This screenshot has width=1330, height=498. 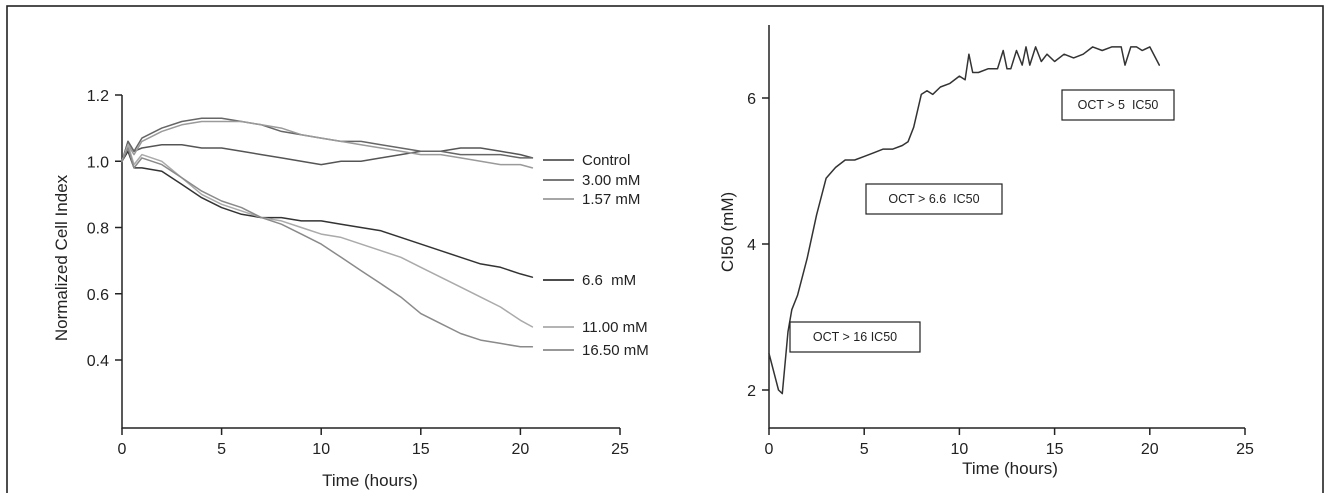 What do you see at coordinates (727, 232) in the screenshot?
I see `right-y-axis-label: CI50 (mM)` at bounding box center [727, 232].